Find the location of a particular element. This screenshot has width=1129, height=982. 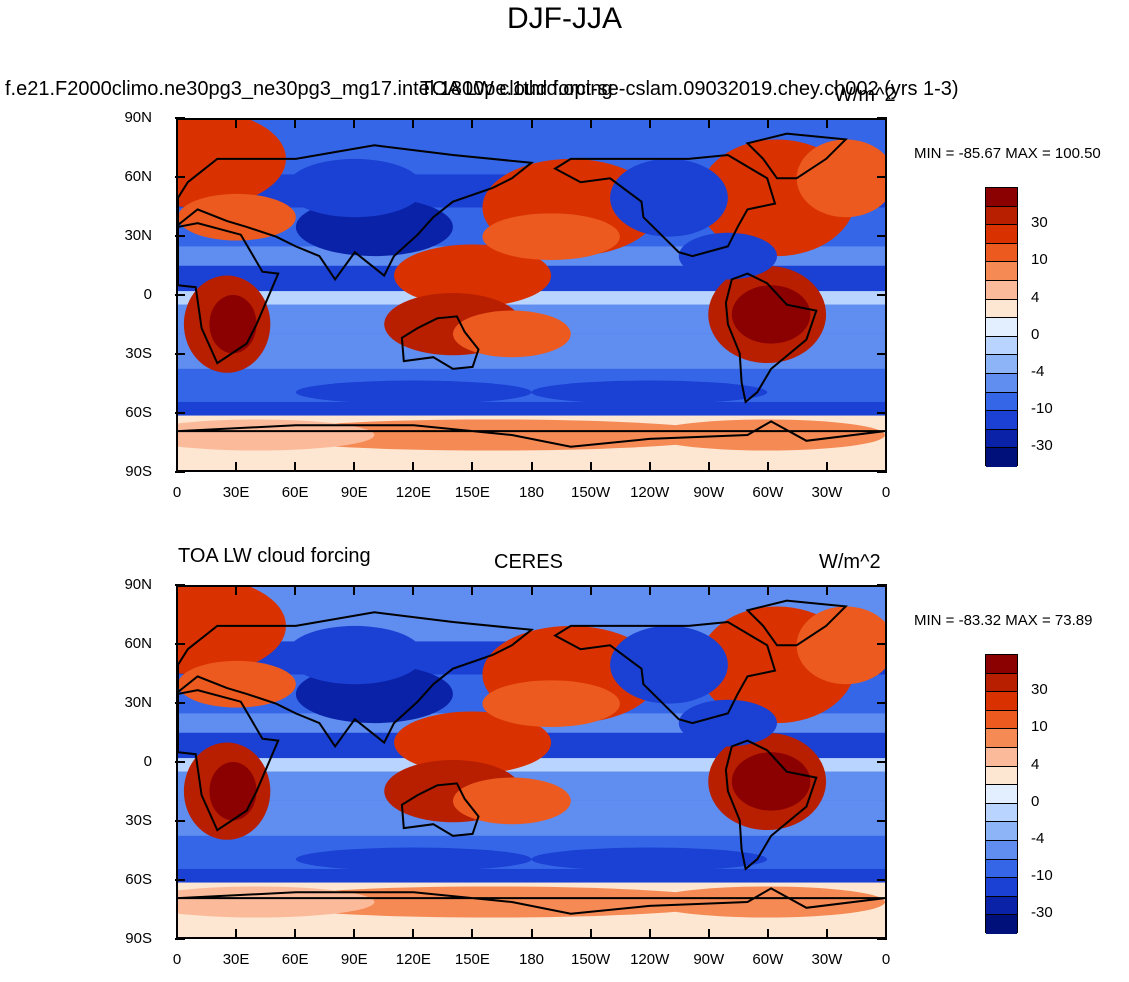

colorbar-label: -4 is located at coordinates (1038, 371).